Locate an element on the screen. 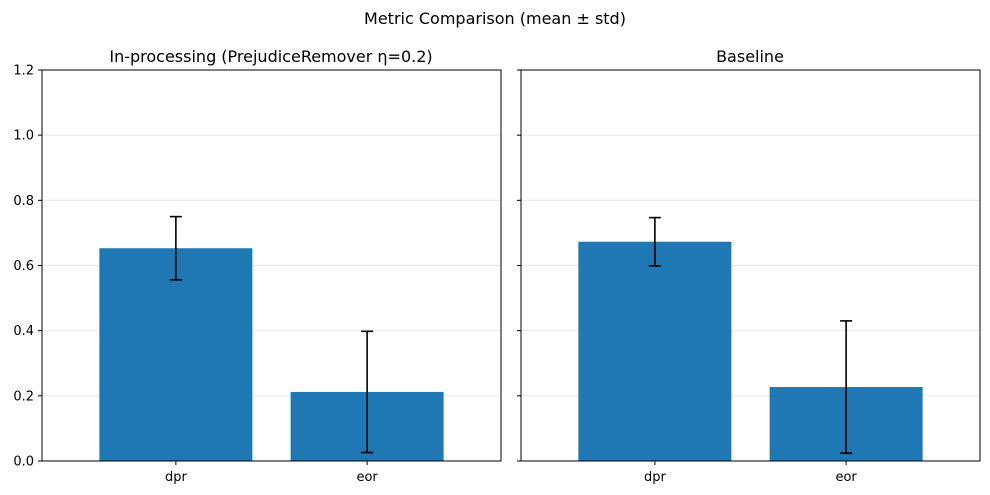  x-tick-label-dpr-baseline: dpr is located at coordinates (655, 477).